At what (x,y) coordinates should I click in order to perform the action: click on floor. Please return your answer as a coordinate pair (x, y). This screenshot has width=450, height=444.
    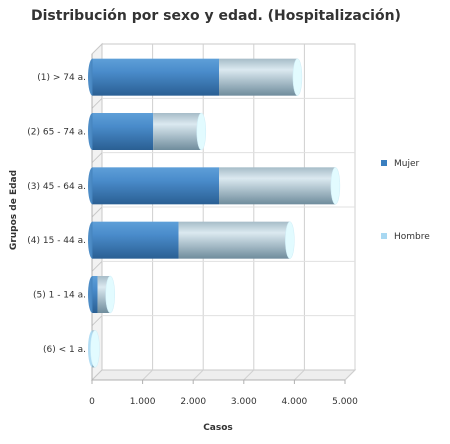
    Looking at the image, I should click on (223, 375).